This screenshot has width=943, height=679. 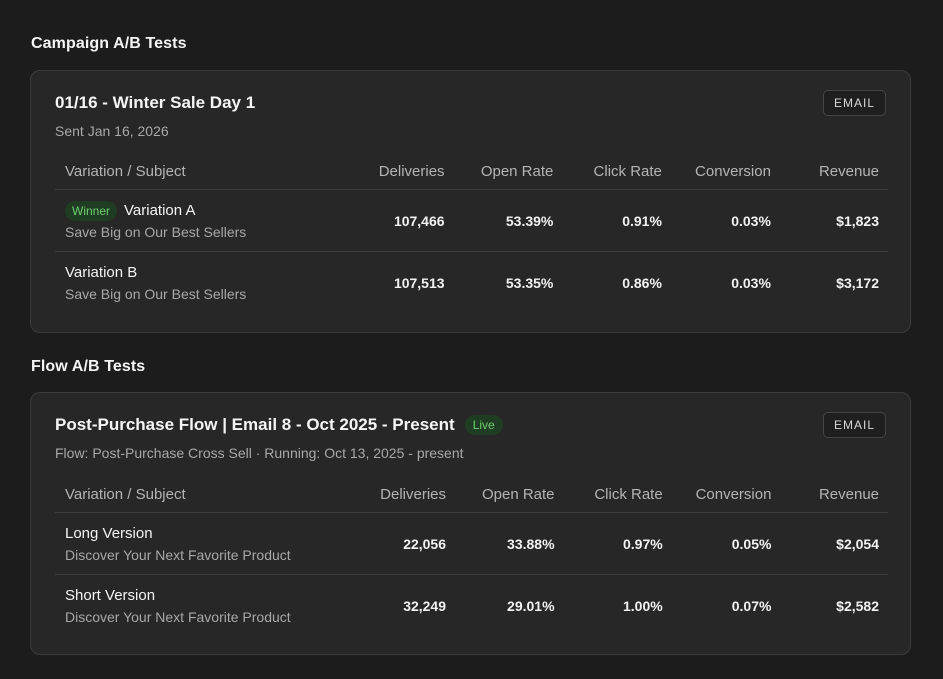 What do you see at coordinates (751, 605) in the screenshot?
I see `conversion-cell: 0.07%` at bounding box center [751, 605].